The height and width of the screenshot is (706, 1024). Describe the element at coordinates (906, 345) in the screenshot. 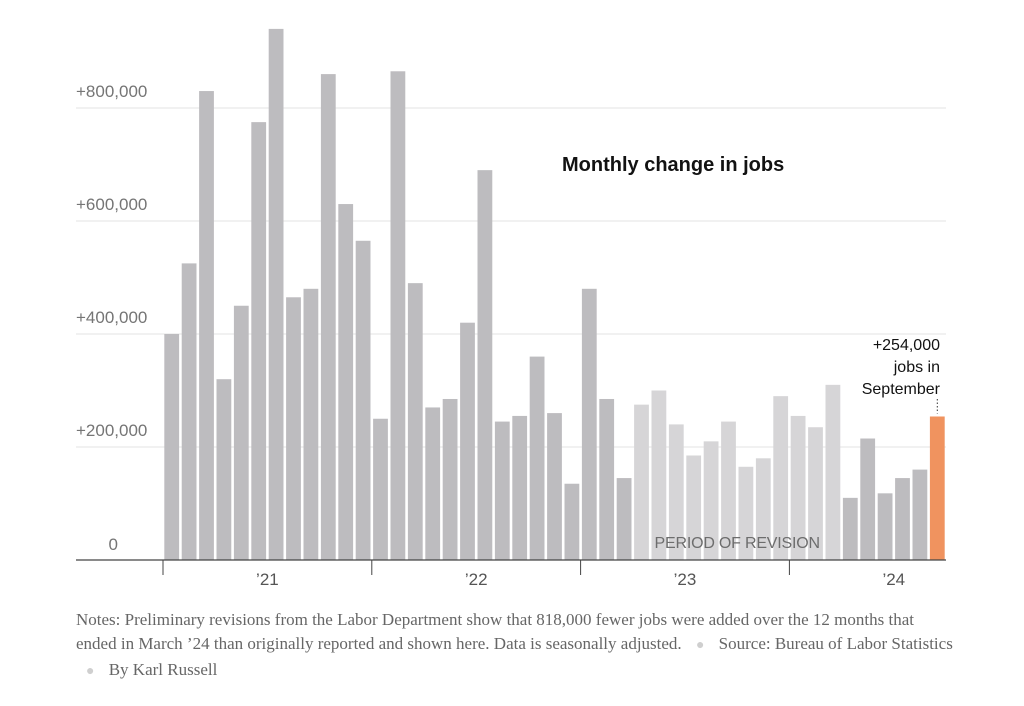

I see `annotation-line: +254,000` at that location.